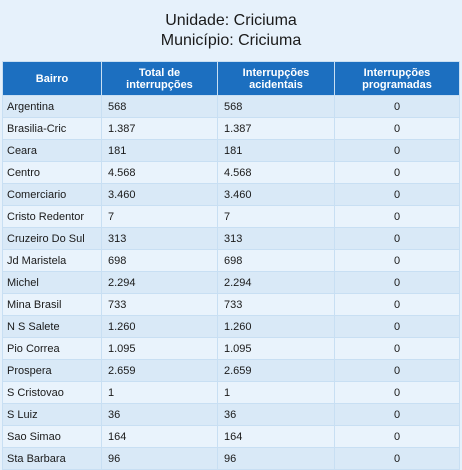 Image resolution: width=462 pixels, height=470 pixels. Describe the element at coordinates (159, 392) in the screenshot. I see `cell-total: 1` at that location.